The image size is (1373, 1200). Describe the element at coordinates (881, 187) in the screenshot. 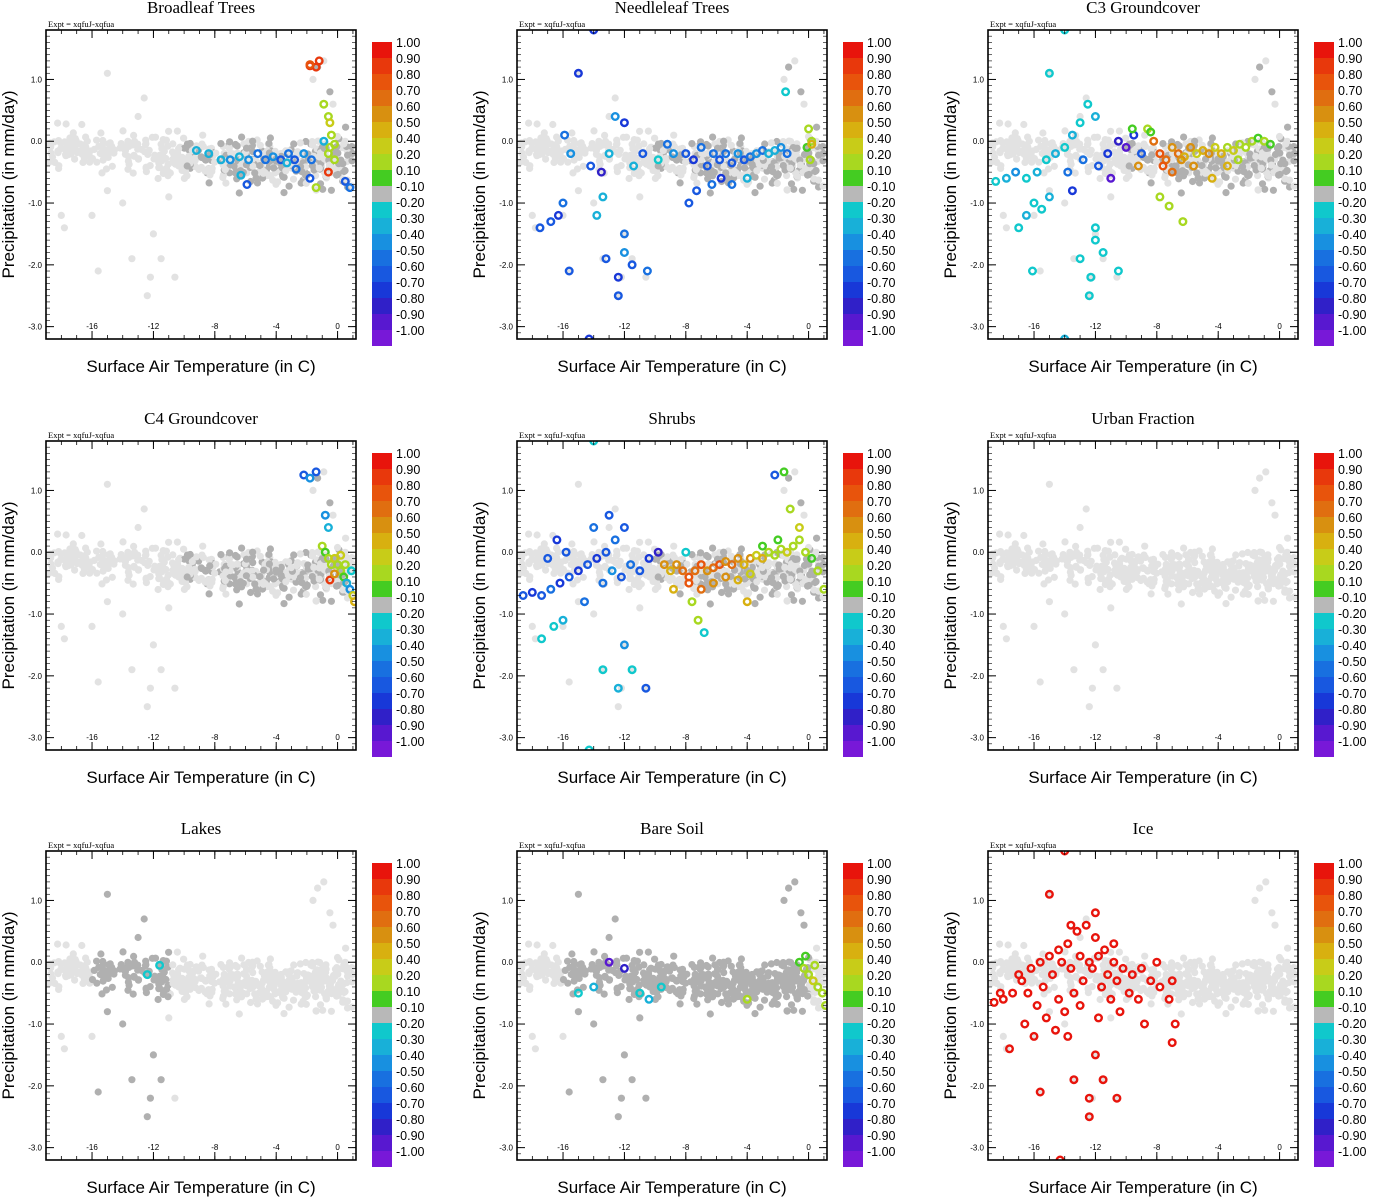

I see `colorbar-label: -0.10` at that location.